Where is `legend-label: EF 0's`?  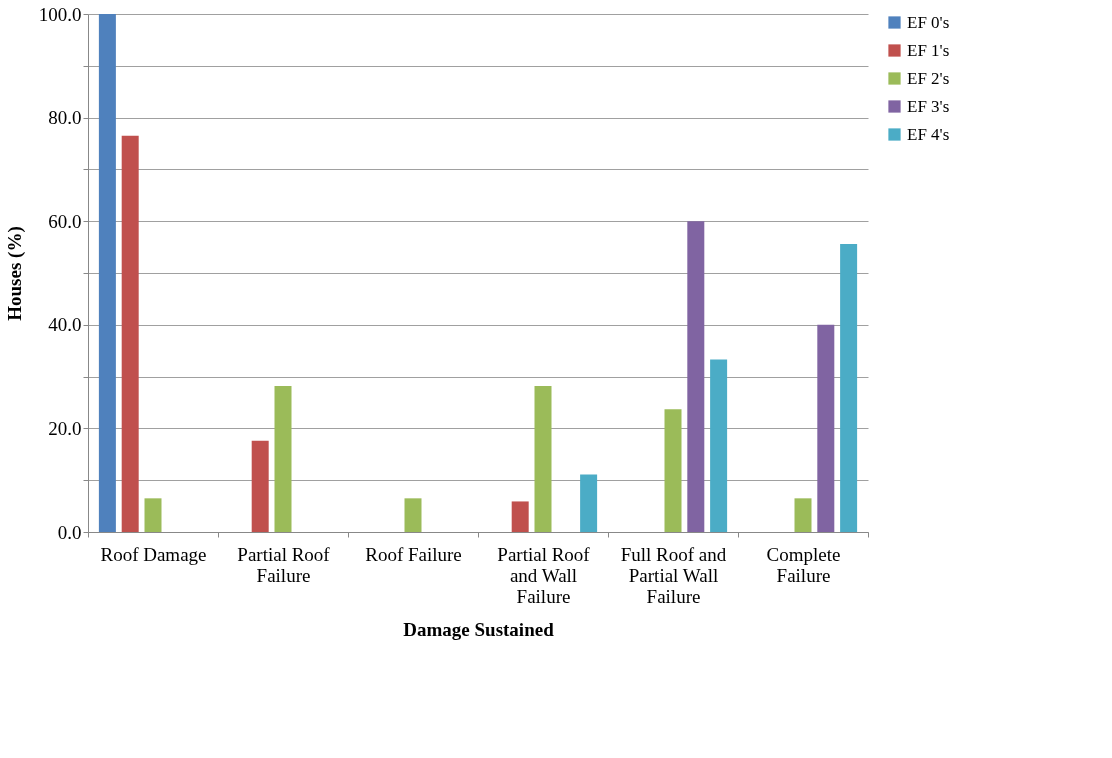
legend-label: EF 0's is located at coordinates (928, 22).